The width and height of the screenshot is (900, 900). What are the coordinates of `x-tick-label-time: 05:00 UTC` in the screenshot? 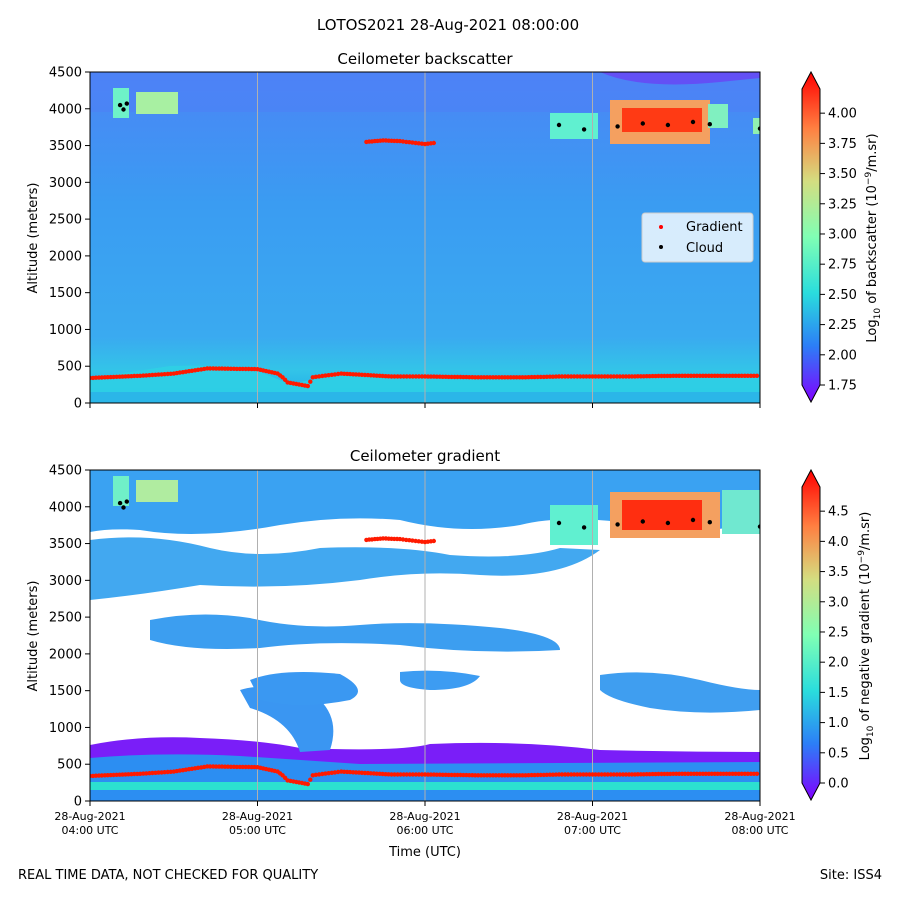 It's located at (257, 830).